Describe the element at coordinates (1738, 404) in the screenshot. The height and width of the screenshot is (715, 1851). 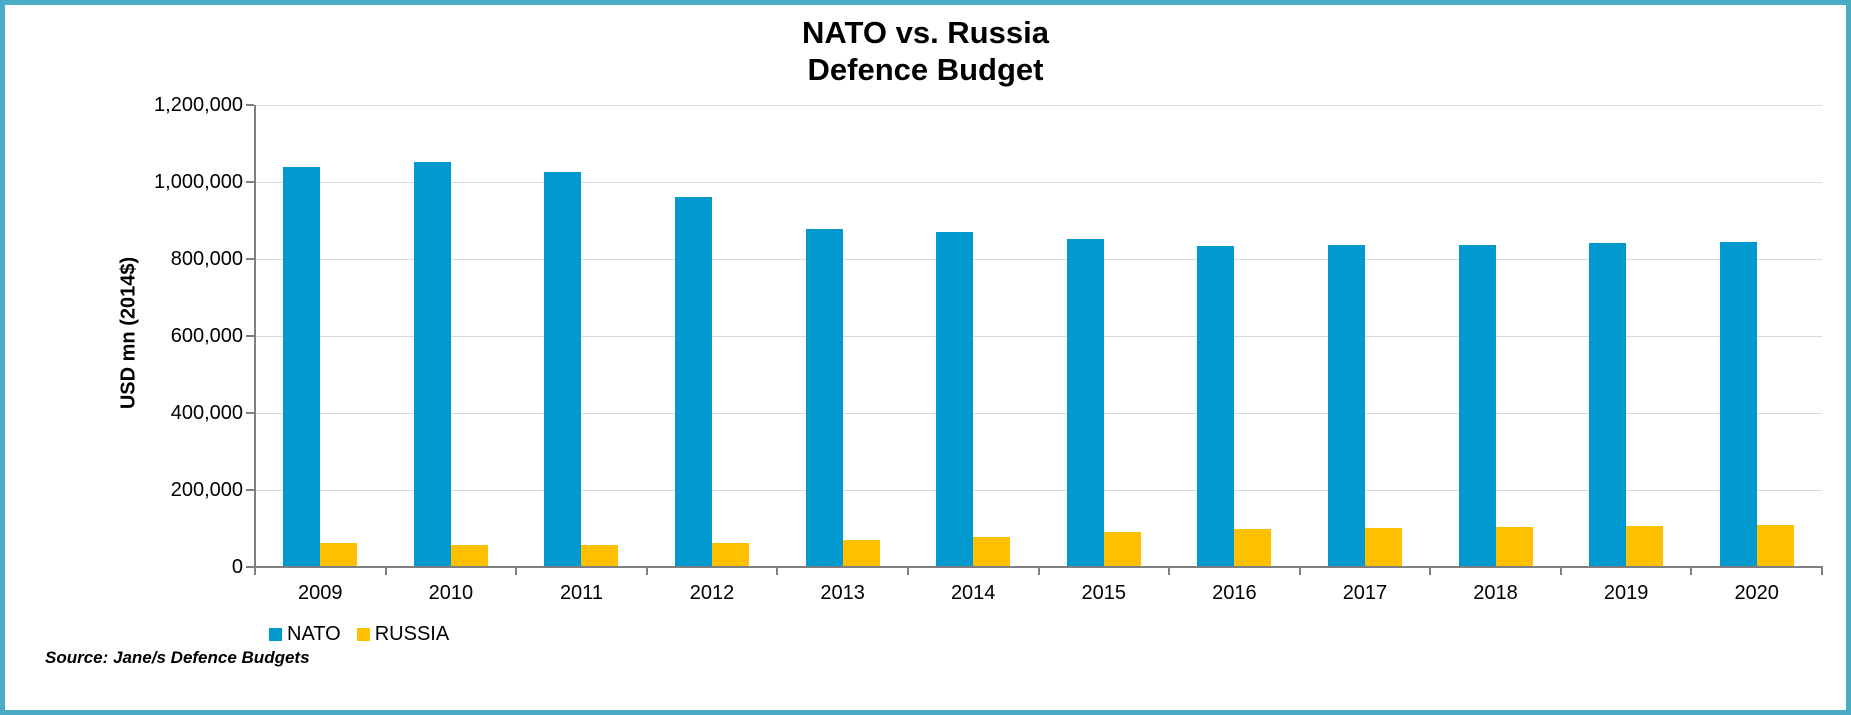
I see `bar-nato-2020` at that location.